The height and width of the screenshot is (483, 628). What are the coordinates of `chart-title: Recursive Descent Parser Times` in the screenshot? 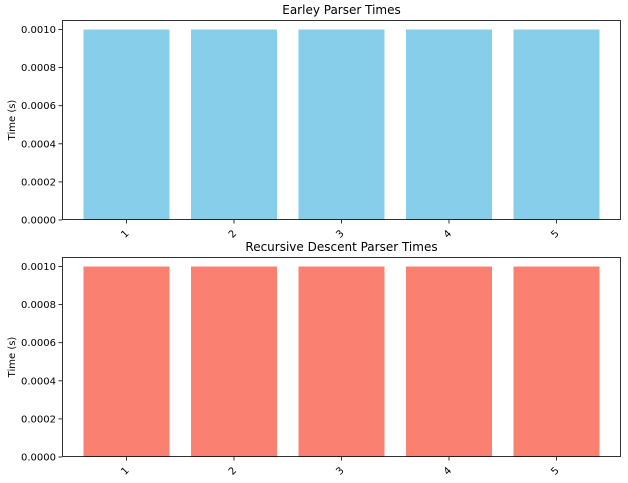 It's located at (341, 247).